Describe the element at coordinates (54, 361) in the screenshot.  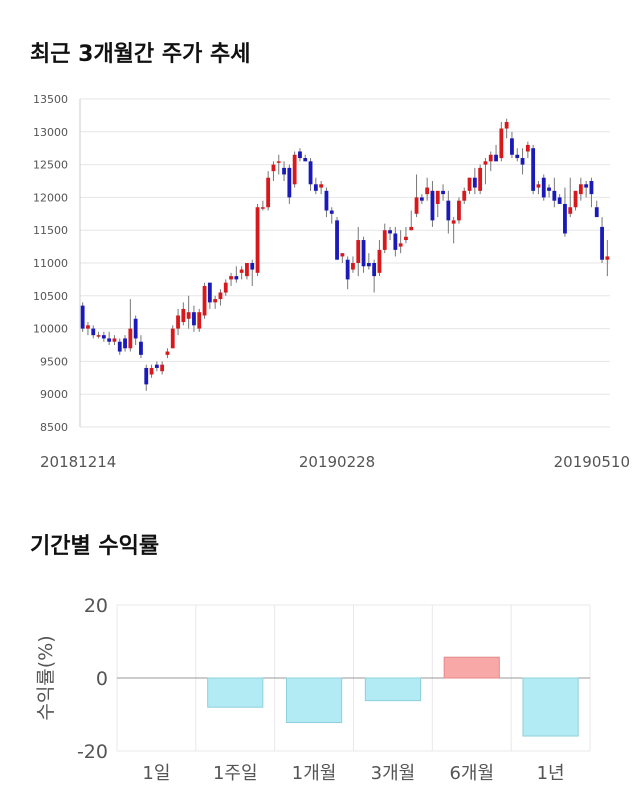
I see `candle-y-tick: 9500` at that location.